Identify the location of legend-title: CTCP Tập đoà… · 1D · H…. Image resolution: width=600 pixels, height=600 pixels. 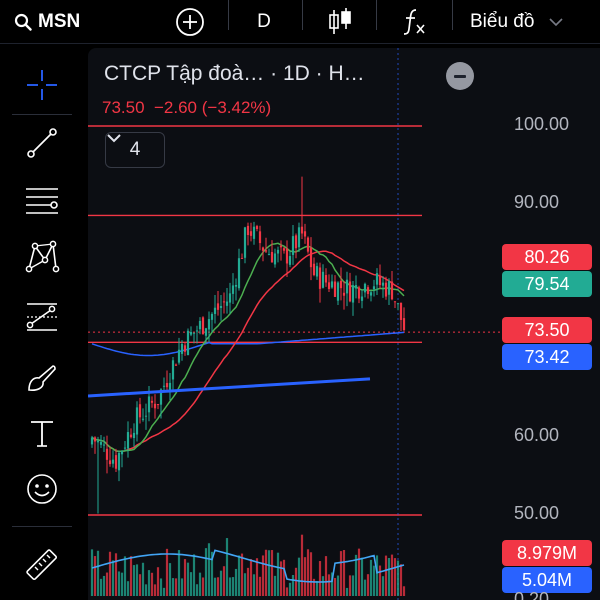
(234, 73).